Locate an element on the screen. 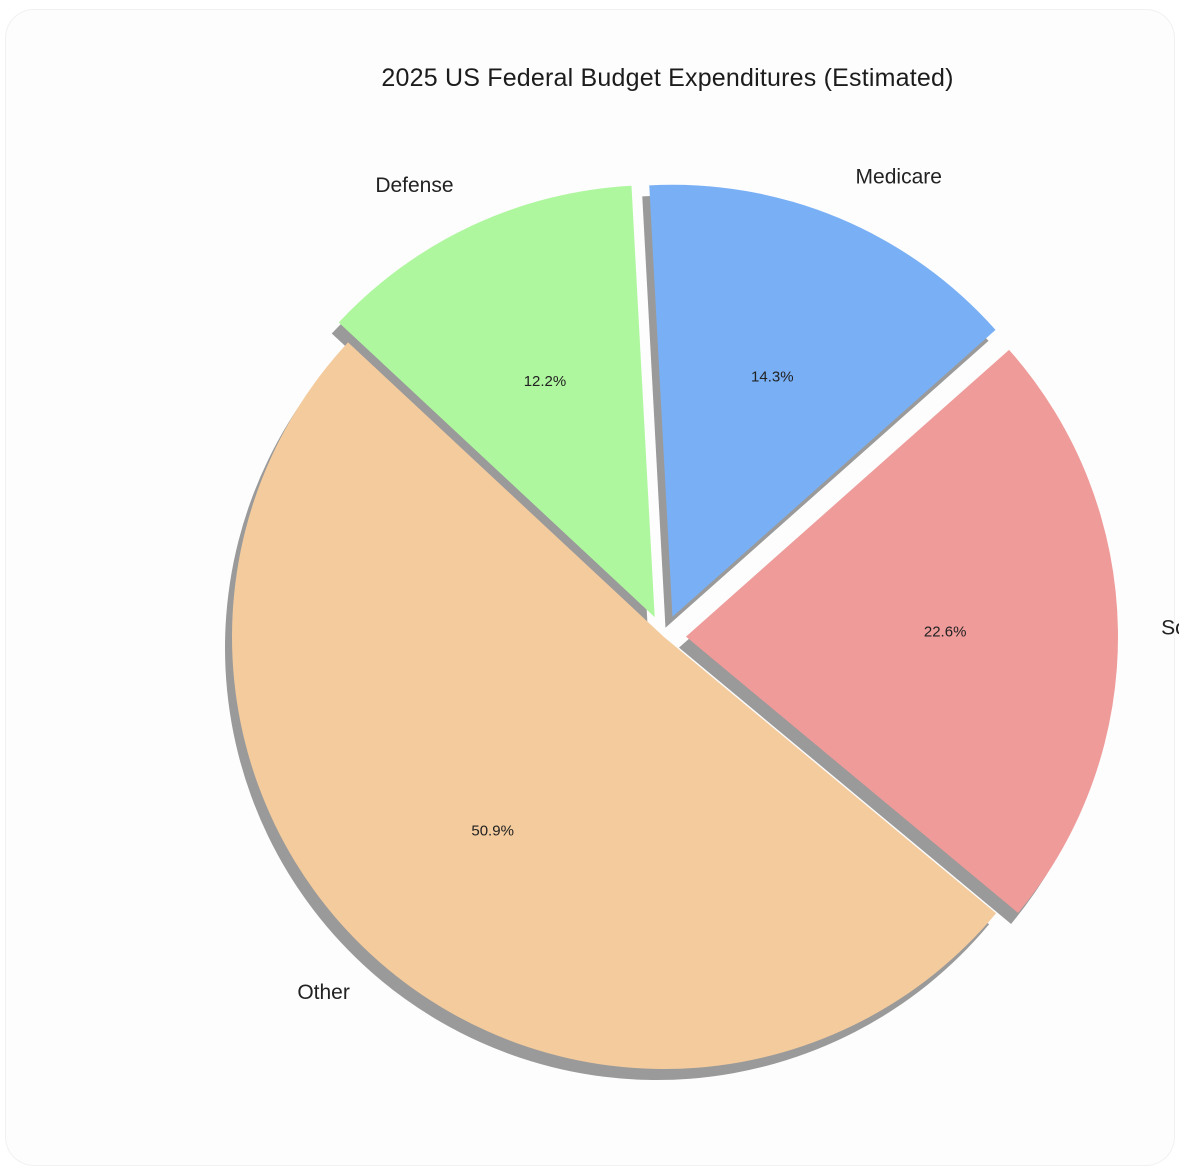  slice-label-defense: Defense is located at coordinates (414, 185).